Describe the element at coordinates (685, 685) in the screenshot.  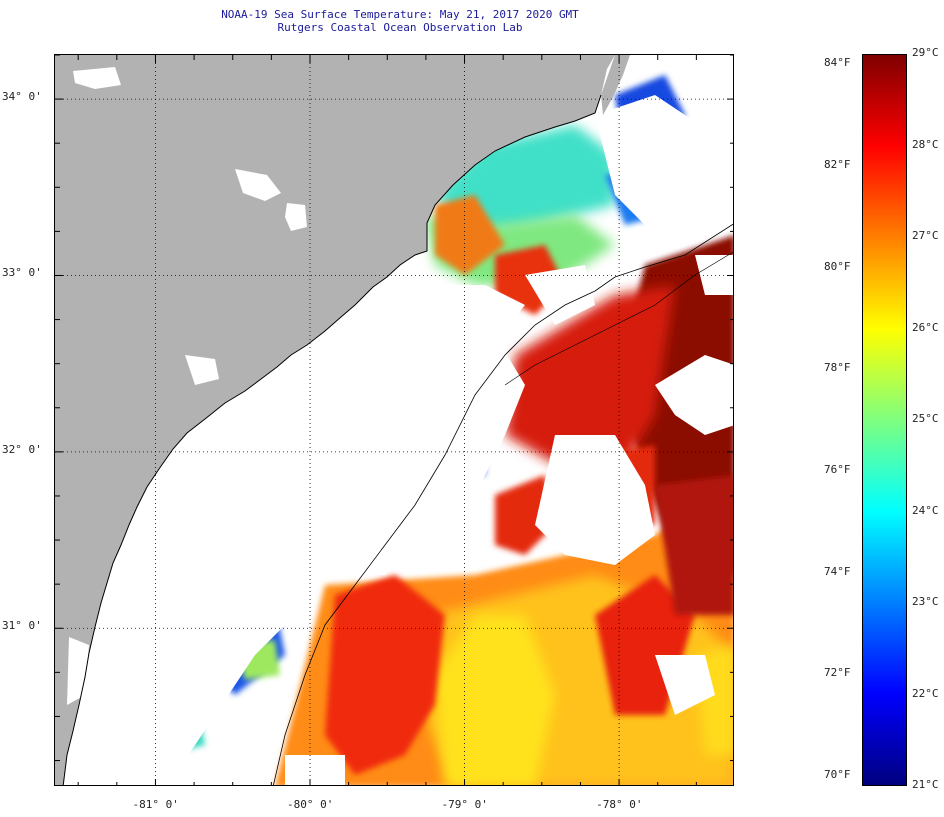
I see `cloud-south-gap` at that location.